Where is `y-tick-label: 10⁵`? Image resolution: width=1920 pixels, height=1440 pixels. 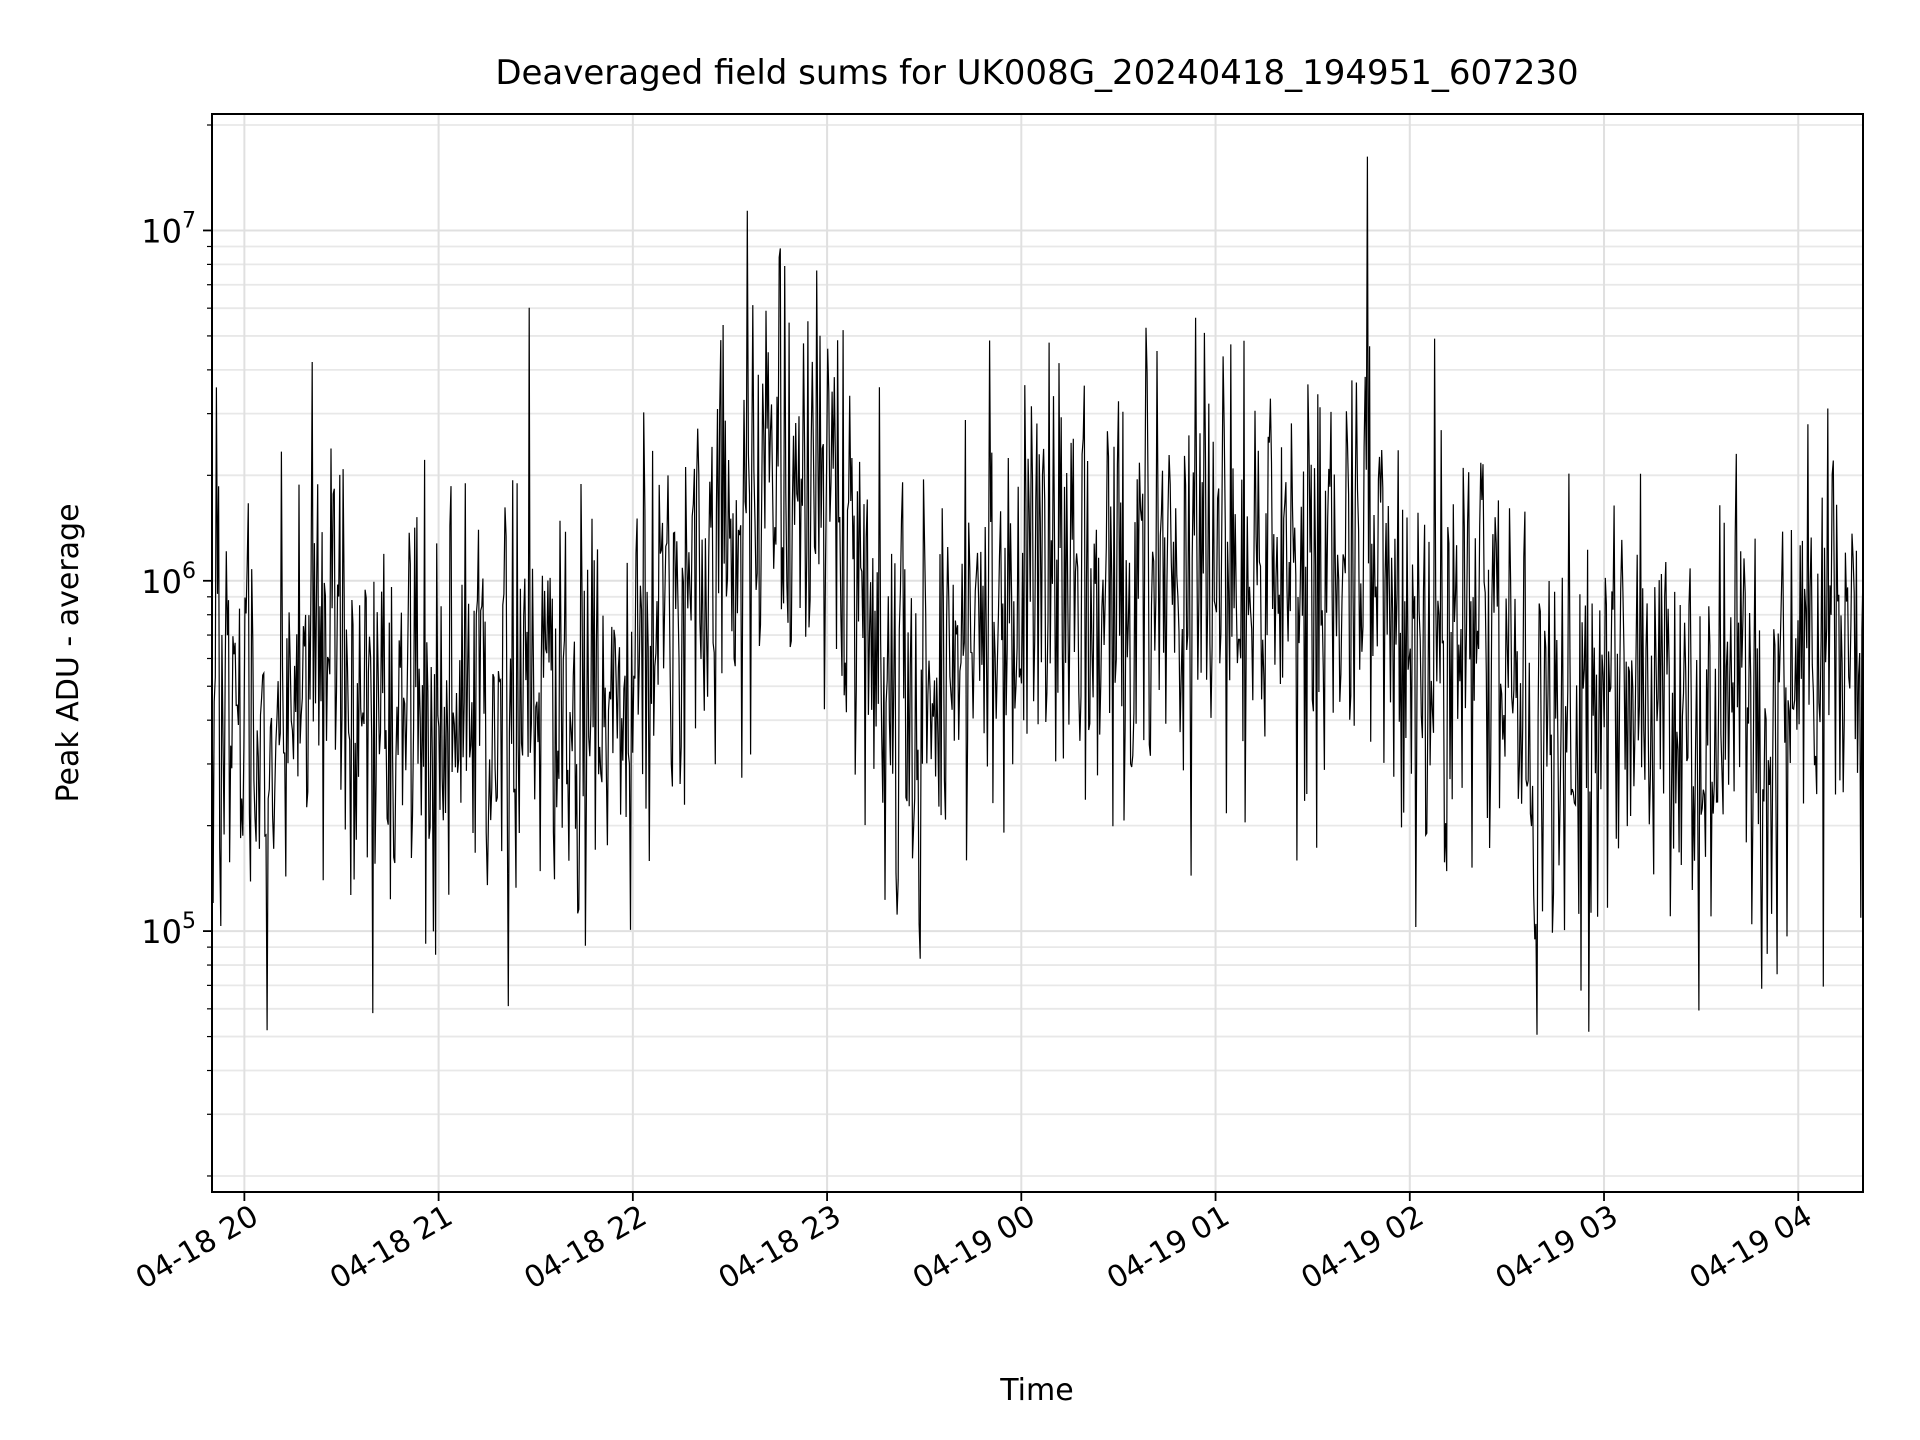
y-tick-label: 10⁵ is located at coordinates (168, 930).